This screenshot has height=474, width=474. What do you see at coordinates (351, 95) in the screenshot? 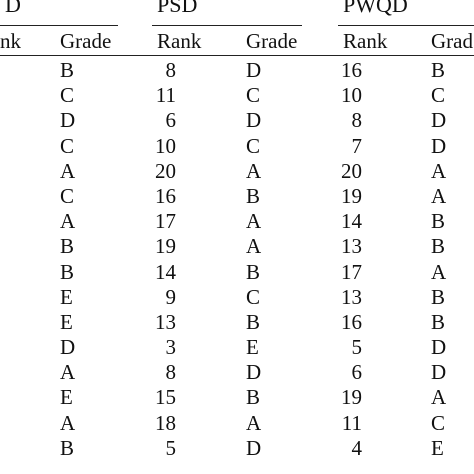
I see `pwqd-rank-cell: 10` at bounding box center [351, 95].